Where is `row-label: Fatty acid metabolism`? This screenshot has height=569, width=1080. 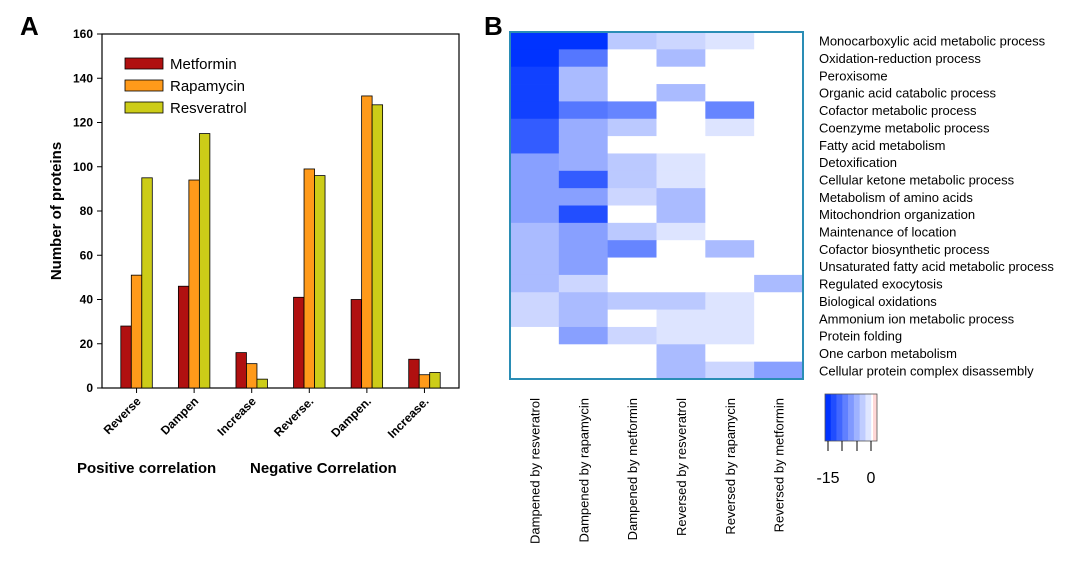 row-label: Fatty acid metabolism is located at coordinates (882, 145).